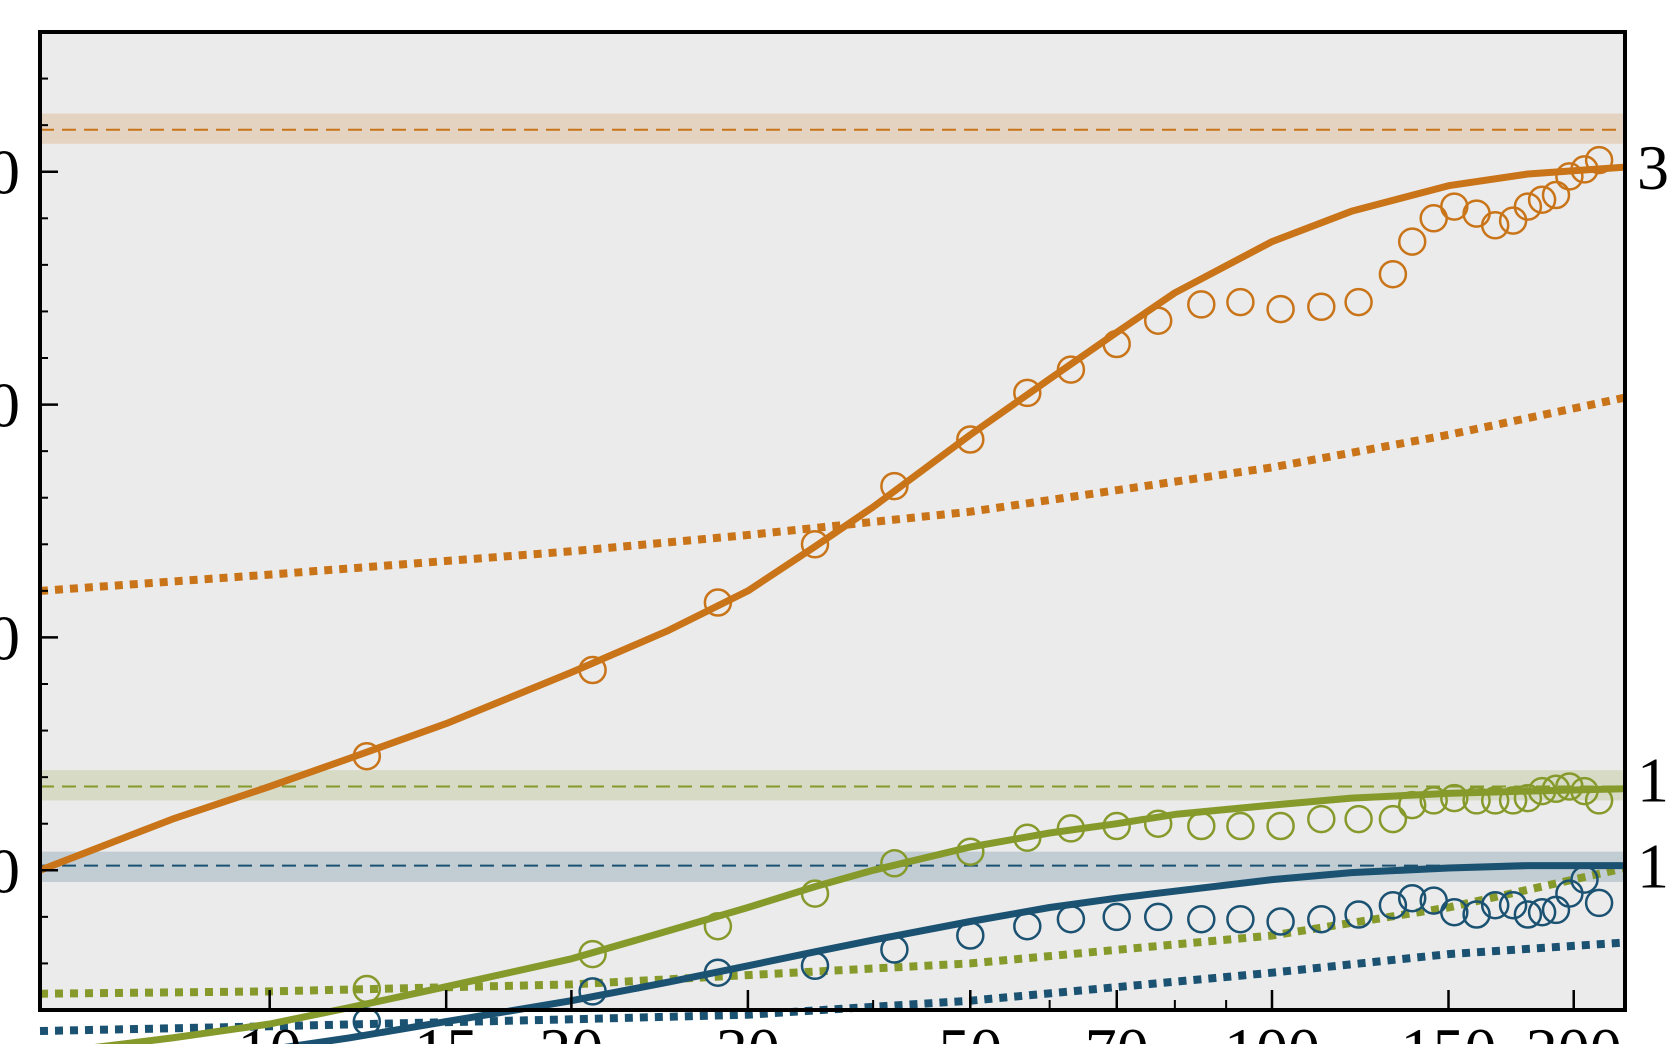 This screenshot has height=1044, width=1667. I want to click on green-end-label: 1, so click(1652, 779).